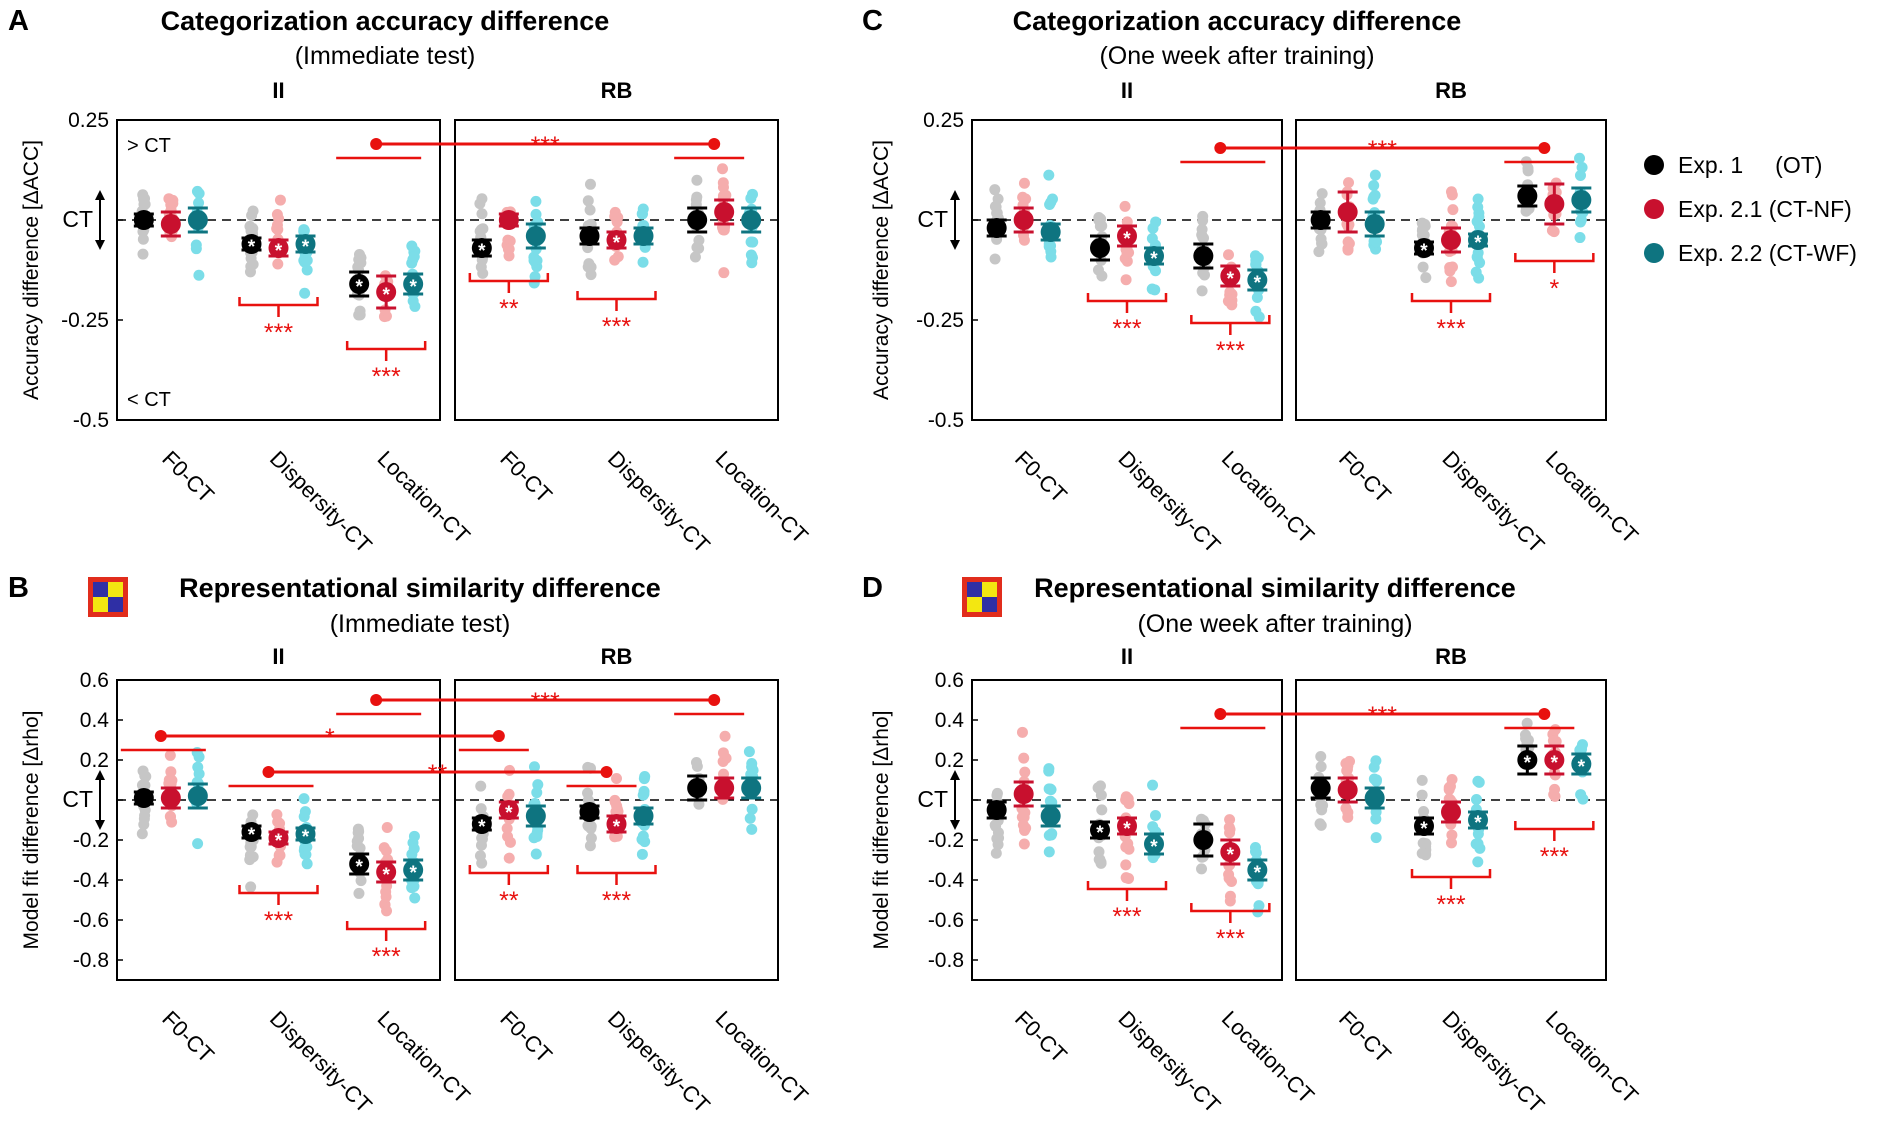  I want to click on panel-subtitle: (Immediate test), so click(385, 56).